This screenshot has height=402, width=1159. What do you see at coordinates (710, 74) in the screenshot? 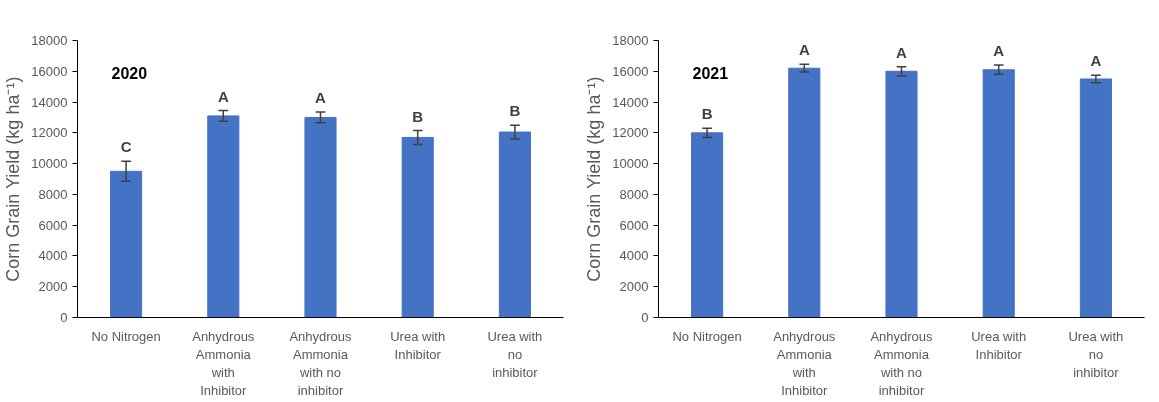
I see `text: 2021` at bounding box center [710, 74].